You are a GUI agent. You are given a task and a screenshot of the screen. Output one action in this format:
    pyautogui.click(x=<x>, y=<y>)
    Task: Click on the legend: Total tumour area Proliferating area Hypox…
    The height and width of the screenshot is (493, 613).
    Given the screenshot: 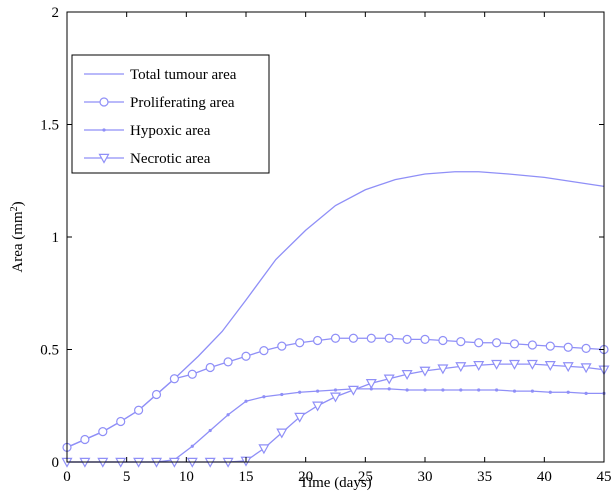 What is the action you would take?
    pyautogui.click(x=170, y=114)
    